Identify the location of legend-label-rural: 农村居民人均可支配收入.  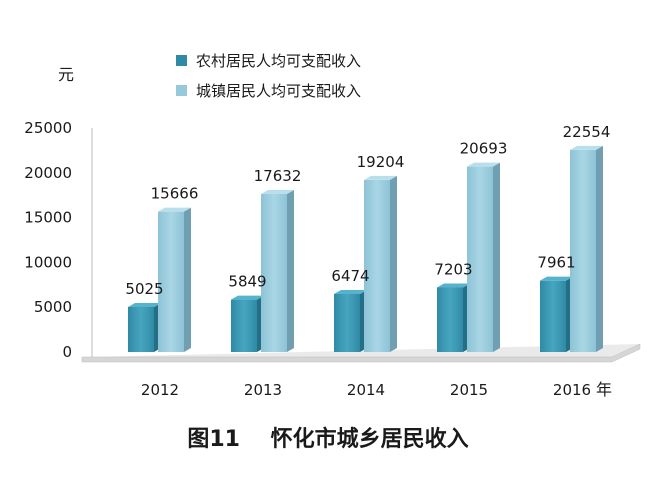
(278, 61).